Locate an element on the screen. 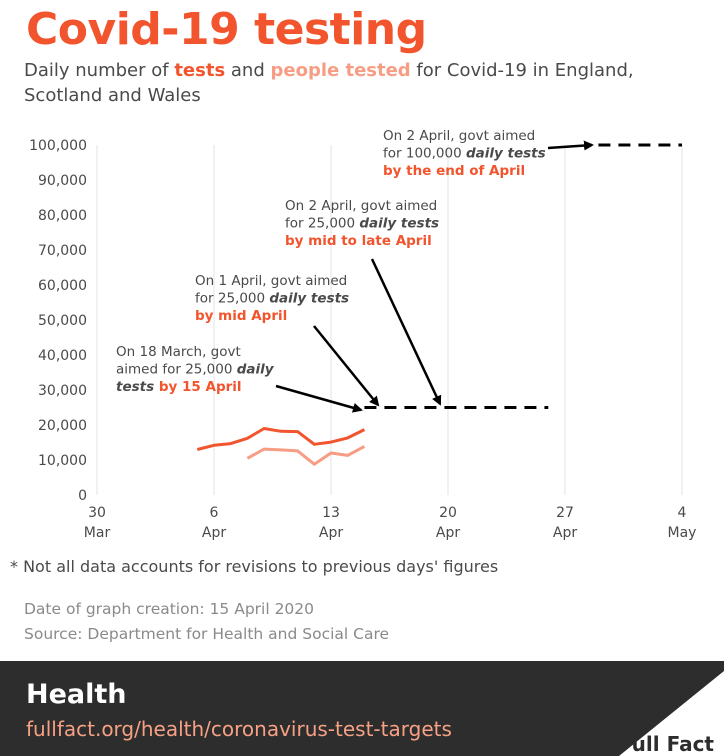 The width and height of the screenshot is (724, 756). x-tick-label: 20 is located at coordinates (448, 513).